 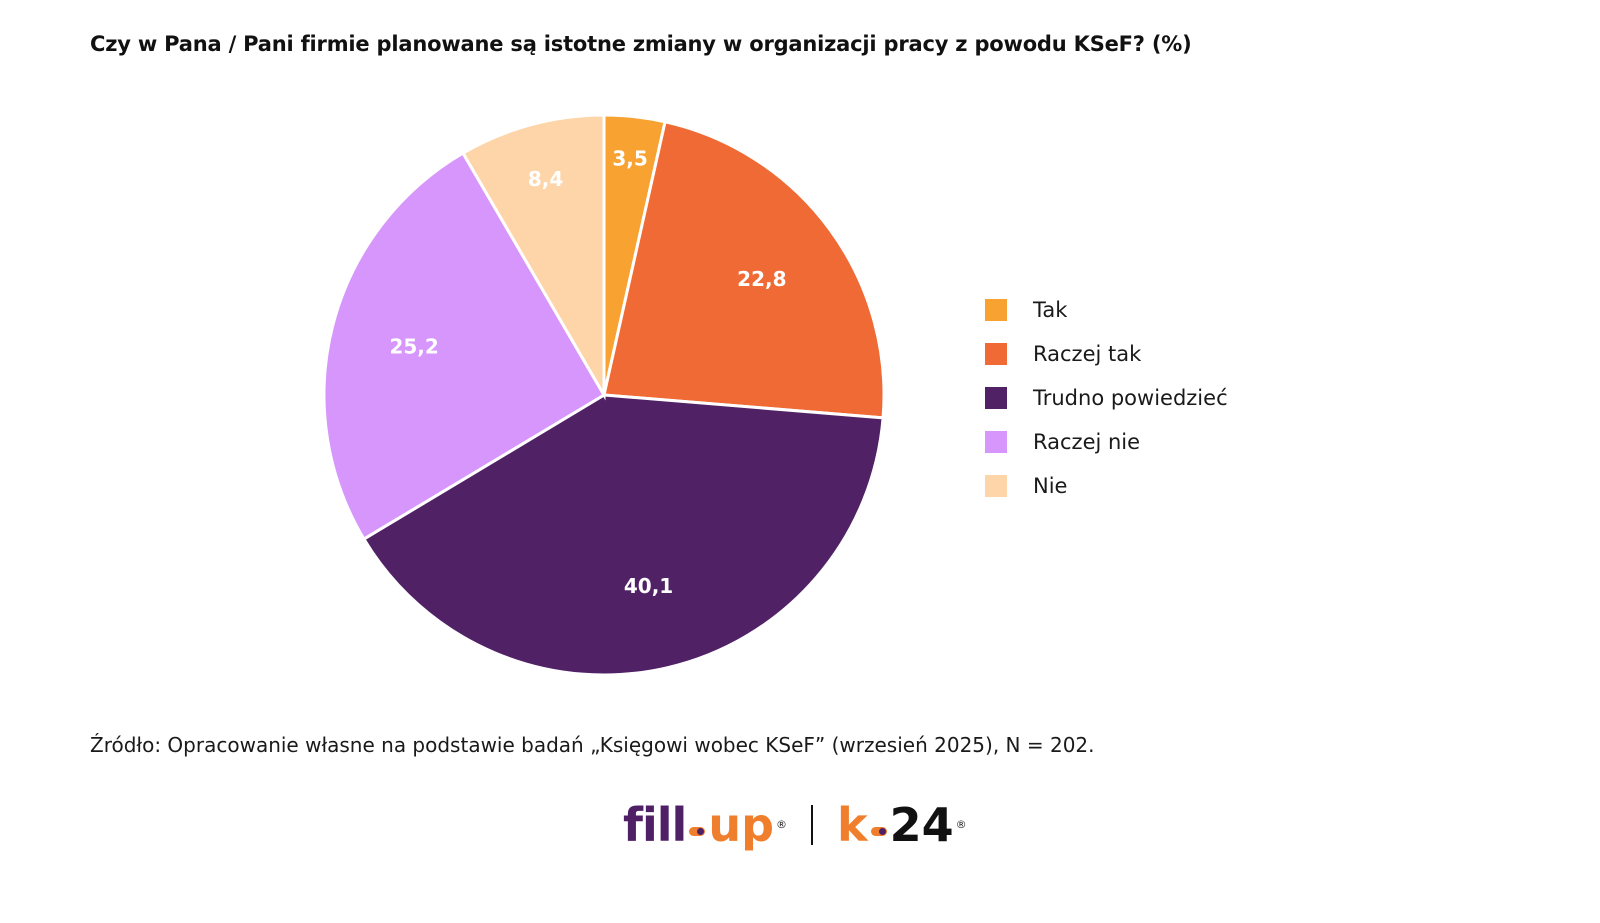 I want to click on legend-item-raczej-tak: Raczej tak, so click(x=1106, y=354).